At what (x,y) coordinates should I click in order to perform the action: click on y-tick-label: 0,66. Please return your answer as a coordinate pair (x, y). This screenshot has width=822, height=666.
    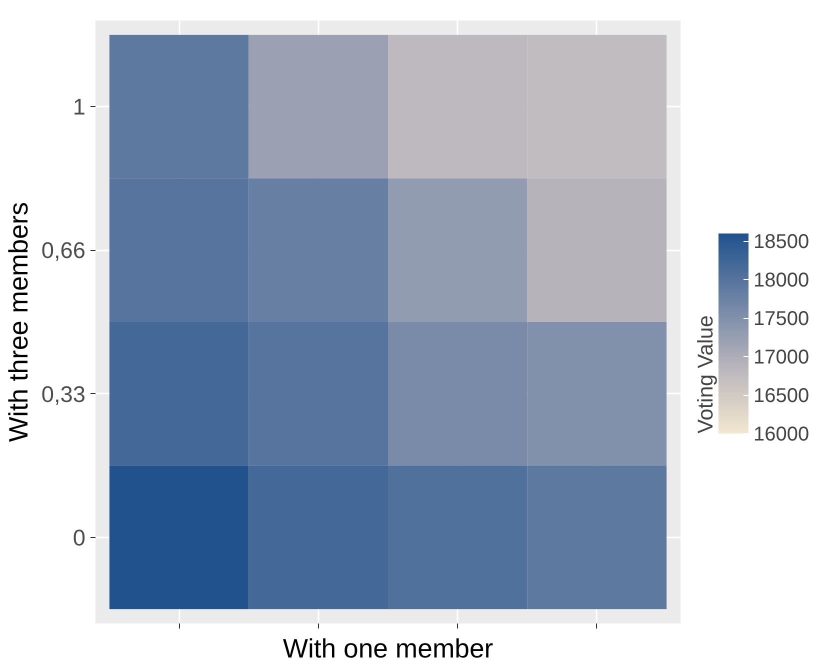
    Looking at the image, I should click on (63, 250).